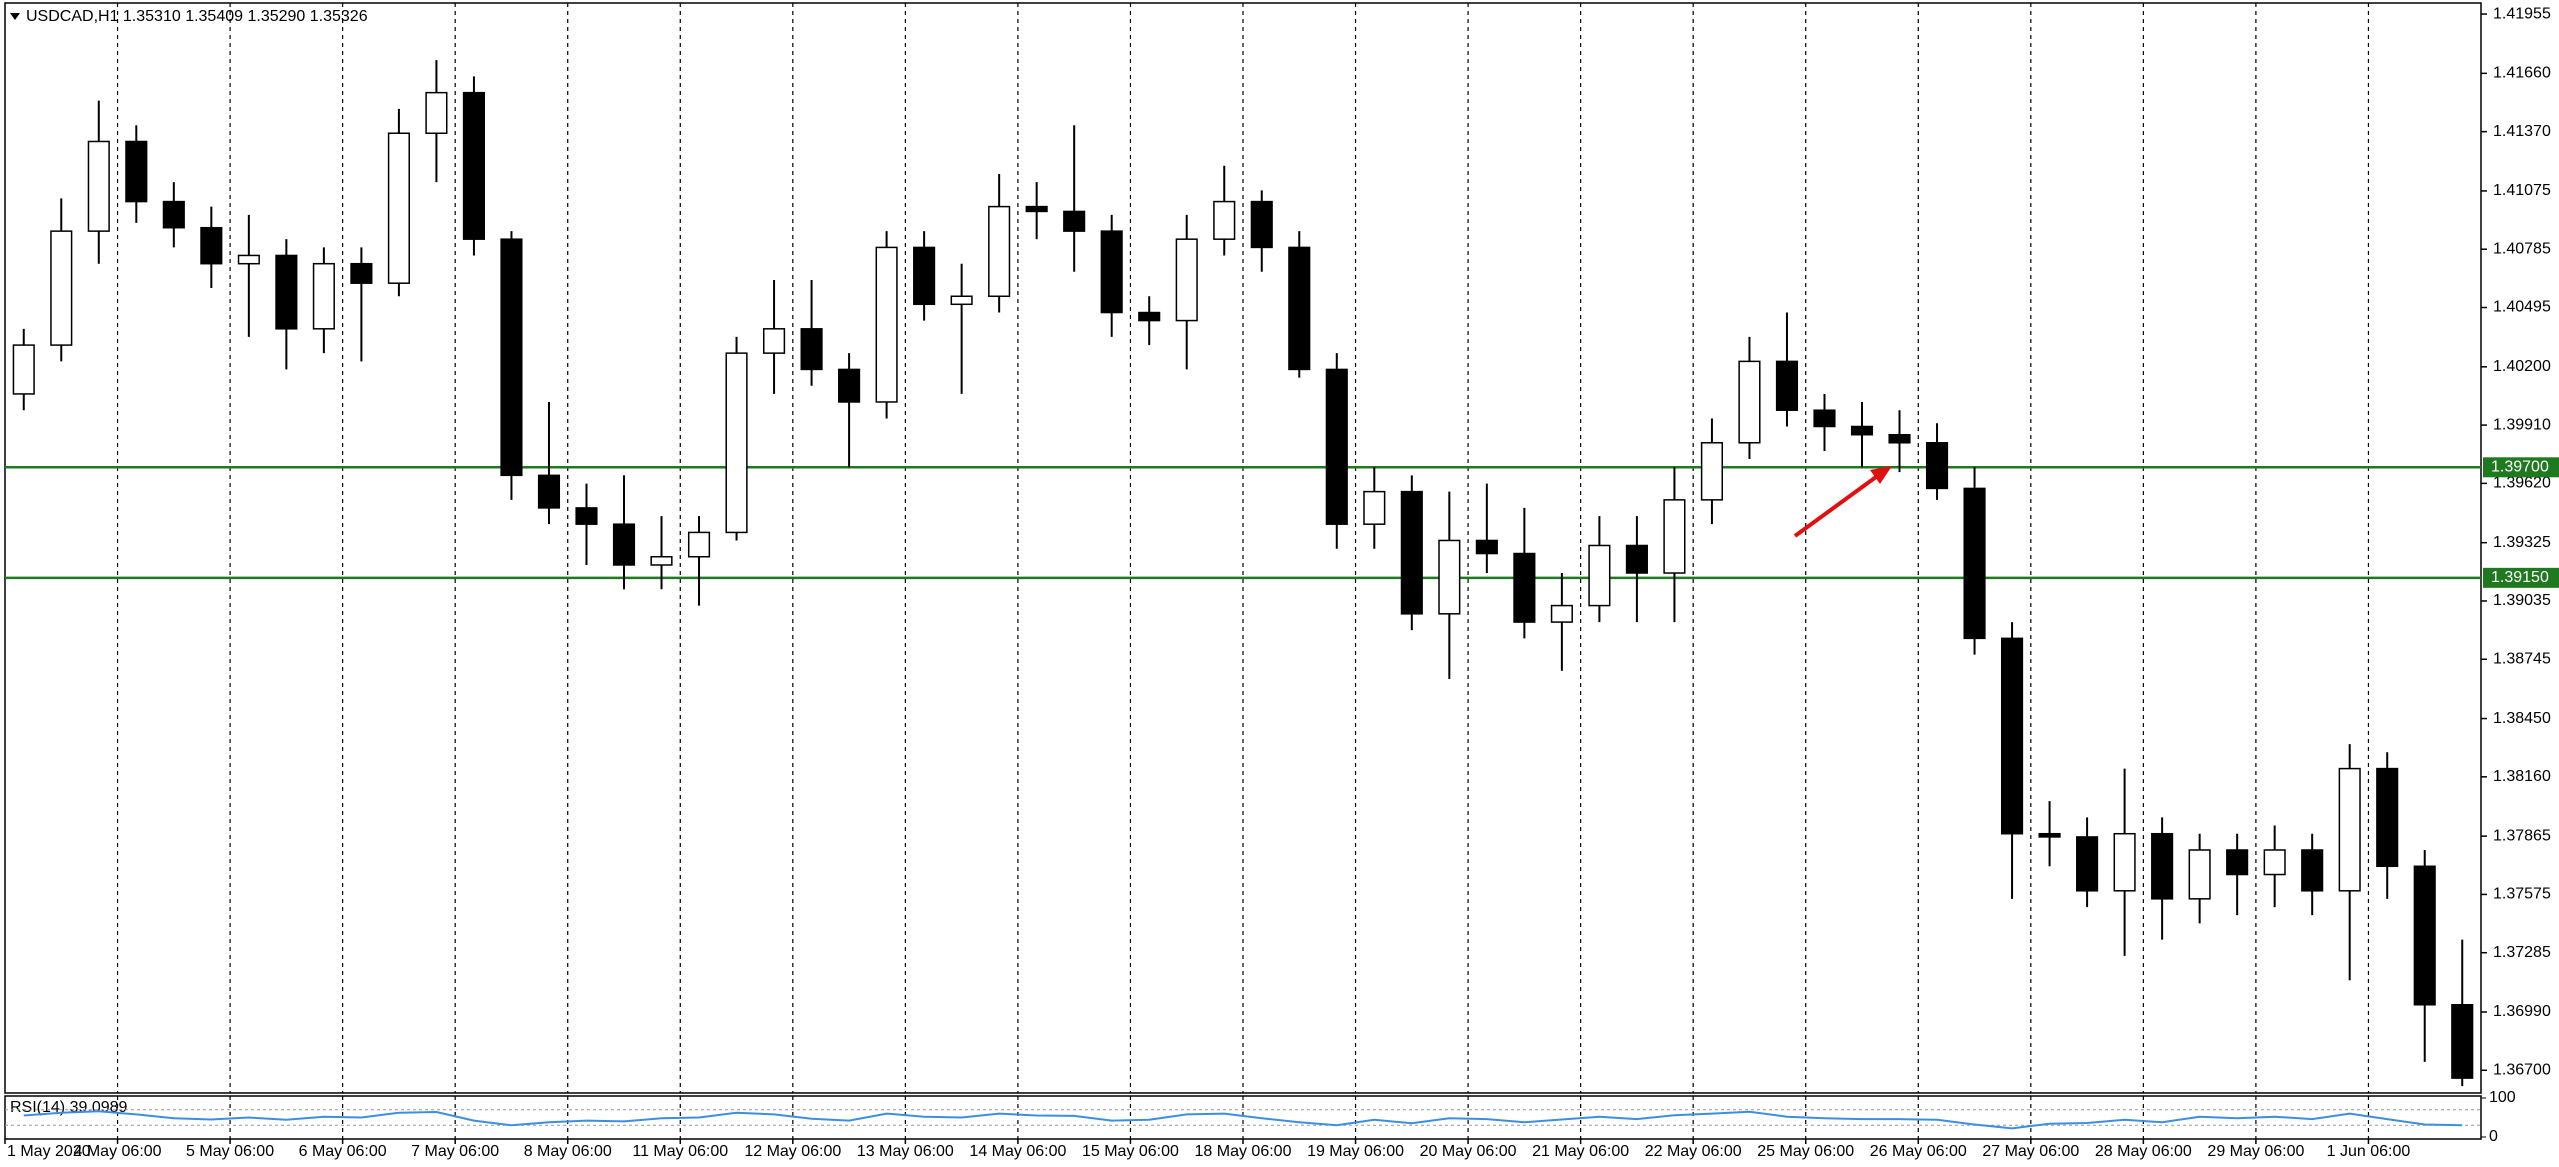 The image size is (2559, 1167). What do you see at coordinates (2522, 835) in the screenshot?
I see `y-tick-label: 1.37865` at bounding box center [2522, 835].